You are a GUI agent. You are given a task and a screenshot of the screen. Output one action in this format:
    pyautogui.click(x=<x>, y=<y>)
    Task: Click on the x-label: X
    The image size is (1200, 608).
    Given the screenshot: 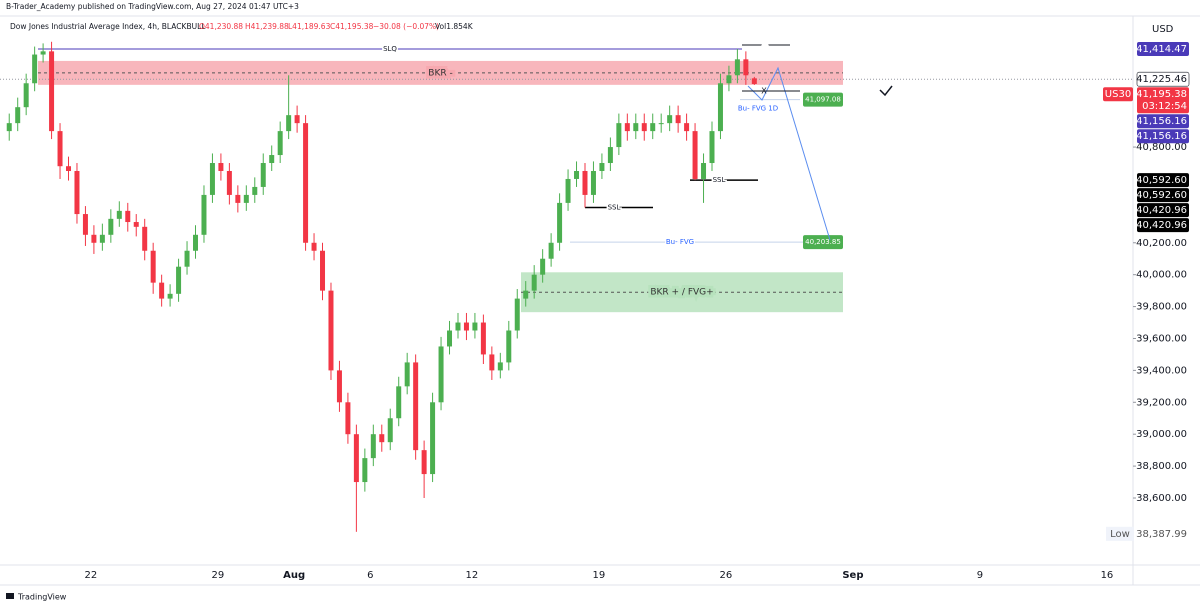 What is the action you would take?
    pyautogui.click(x=764, y=91)
    